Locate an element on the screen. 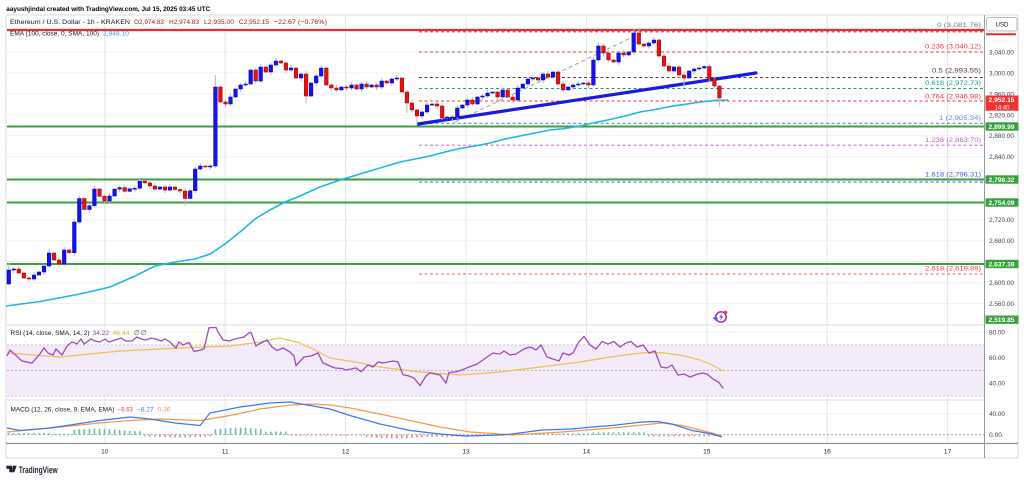 The width and height of the screenshot is (1024, 484). svg-text: 2,880.00 is located at coordinates (1001, 136).